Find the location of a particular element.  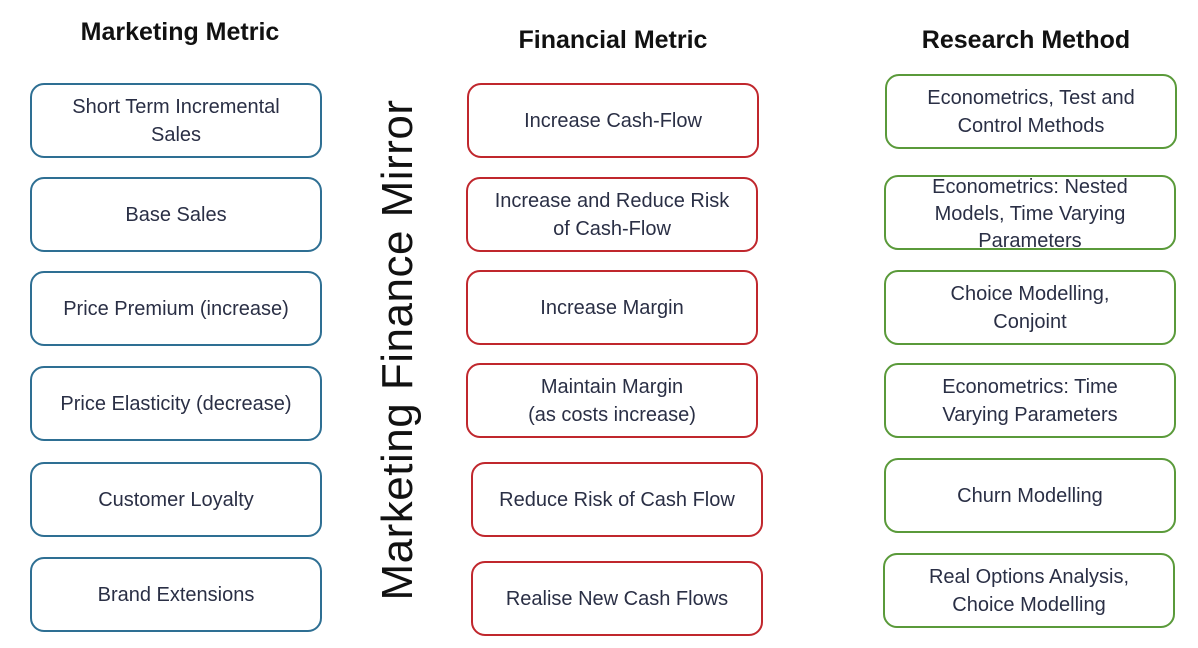

marketing-finance-mirror-label: Marketing Finance Mirror is located at coordinates (397, 350).